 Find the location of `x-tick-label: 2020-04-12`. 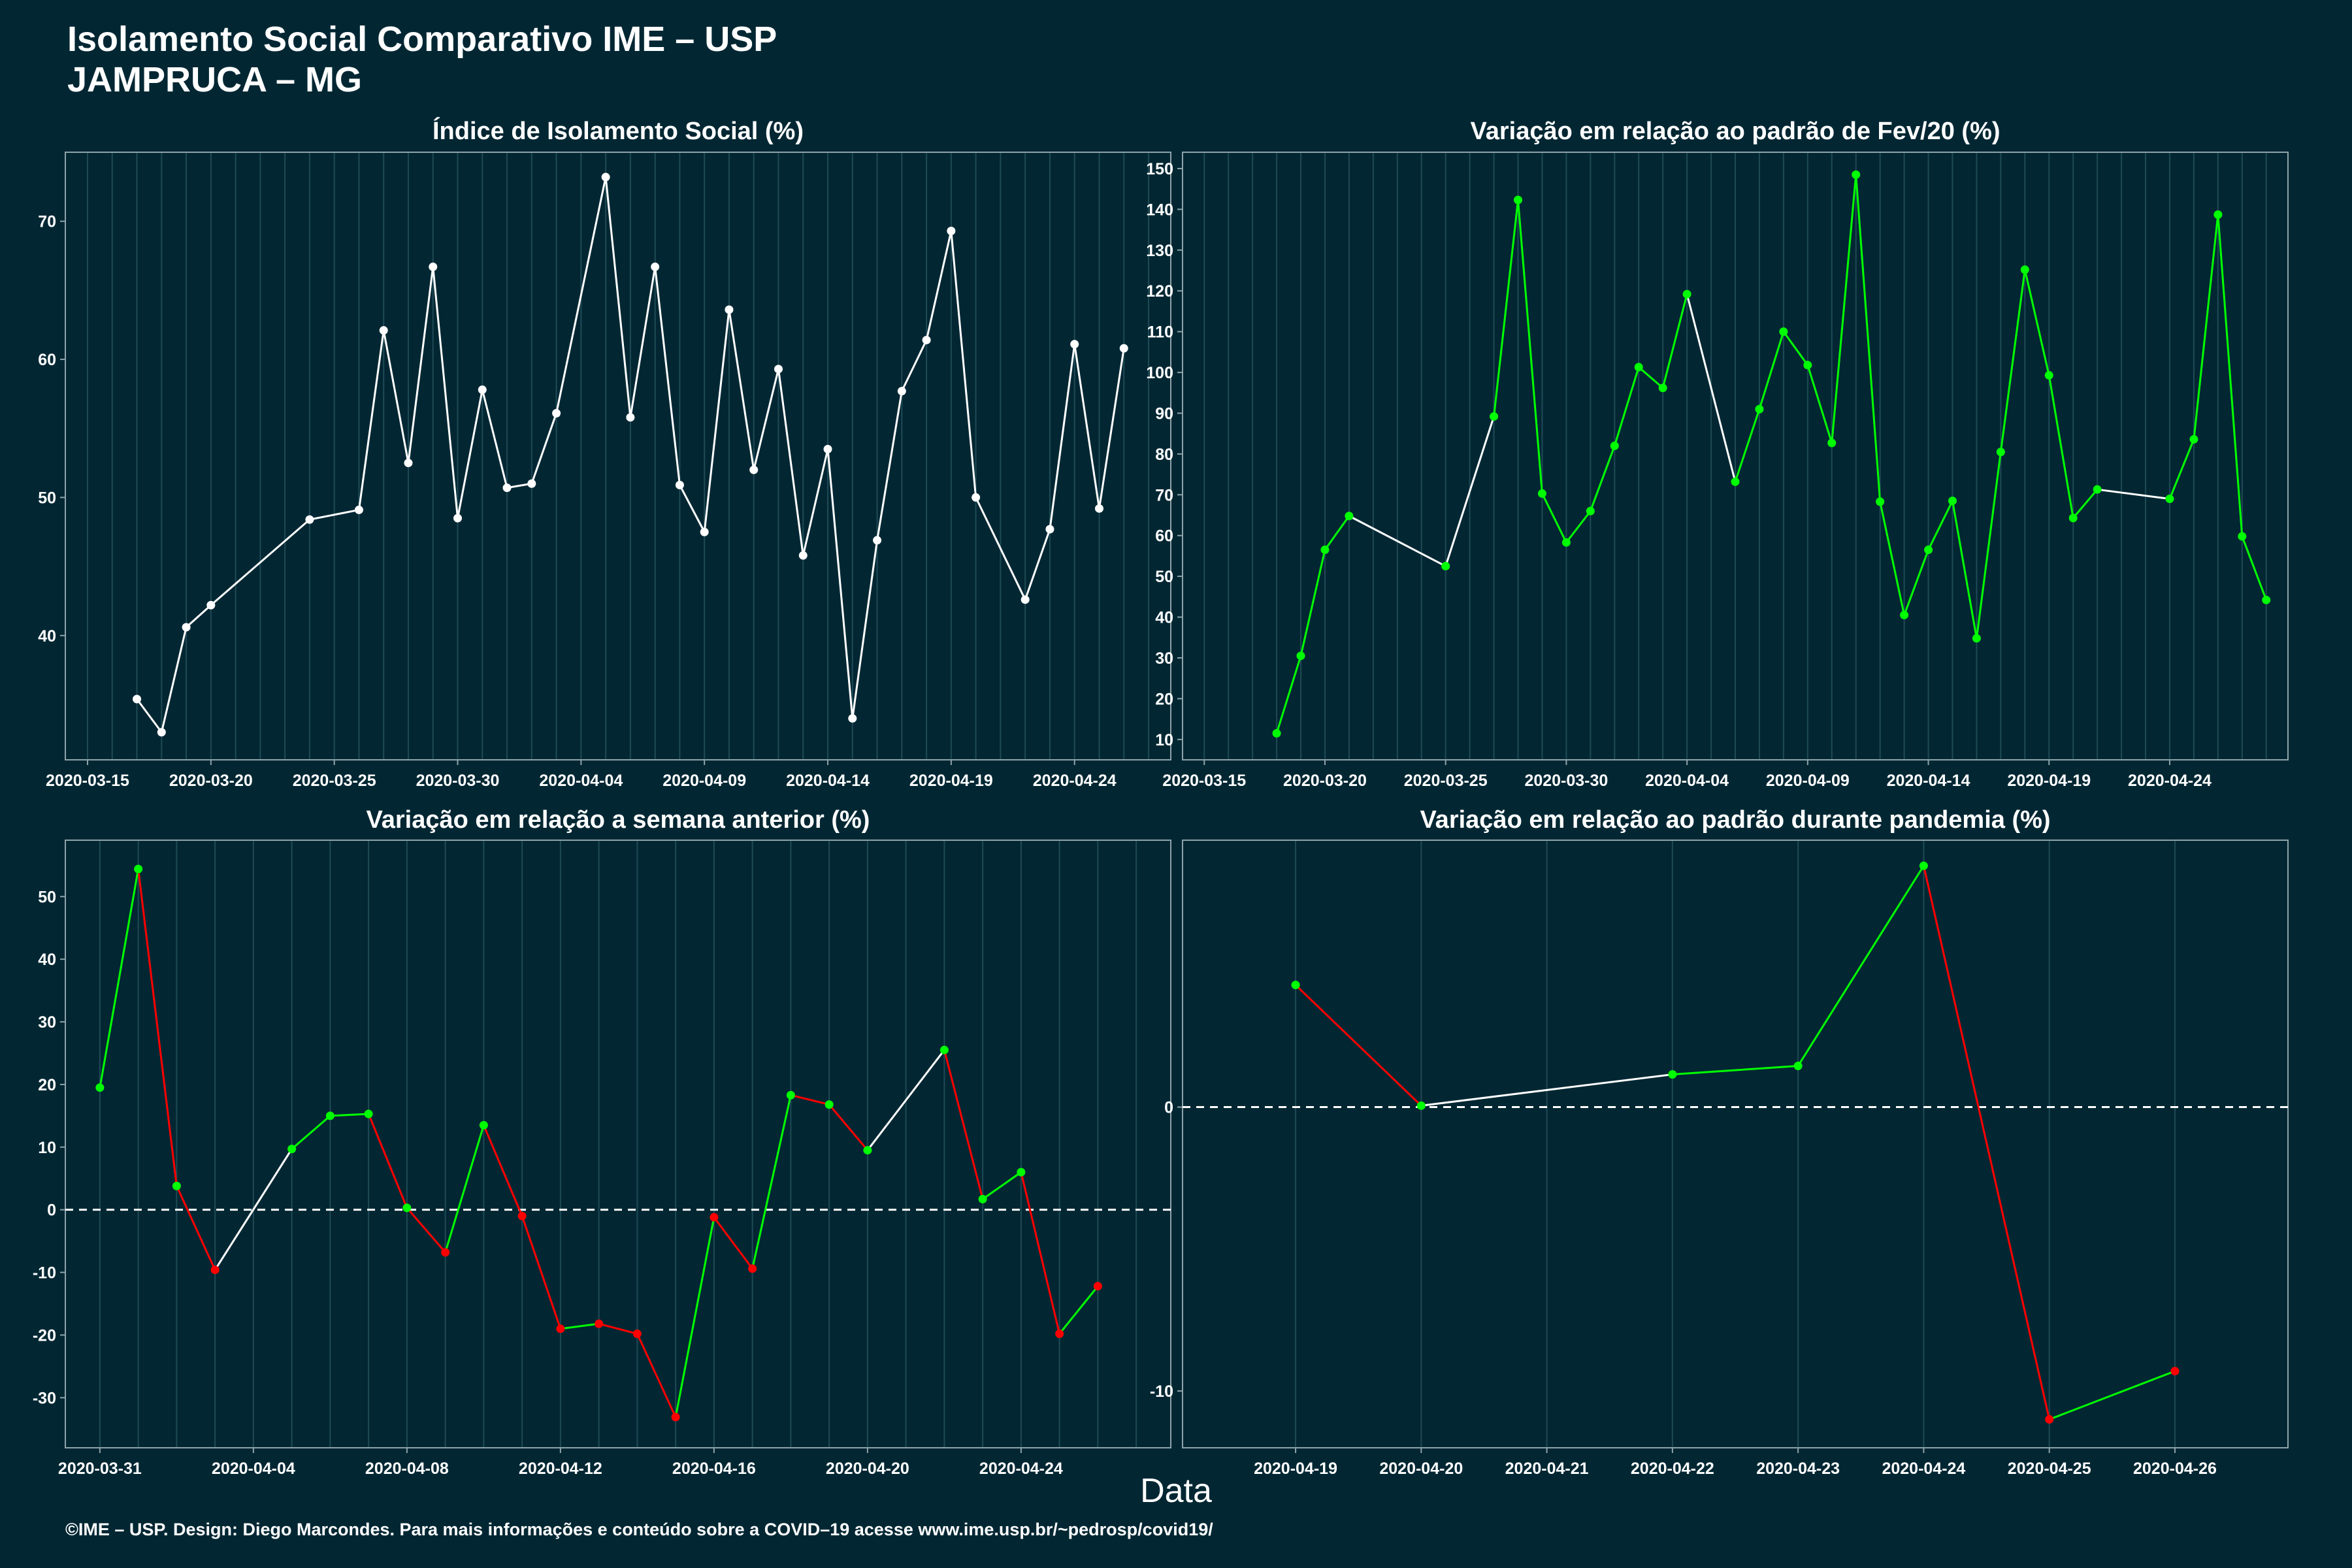

x-tick-label: 2020-04-12 is located at coordinates (560, 1469).